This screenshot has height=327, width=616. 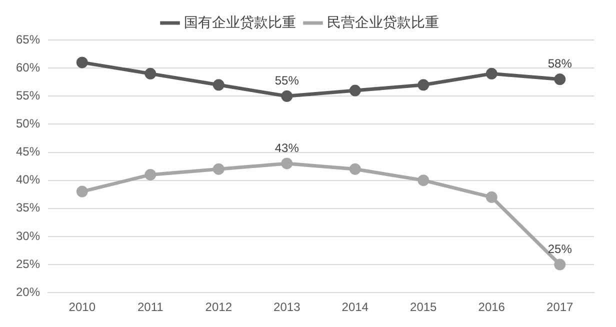 What do you see at coordinates (28, 263) in the screenshot?
I see `y-tick-label: 25%` at bounding box center [28, 263].